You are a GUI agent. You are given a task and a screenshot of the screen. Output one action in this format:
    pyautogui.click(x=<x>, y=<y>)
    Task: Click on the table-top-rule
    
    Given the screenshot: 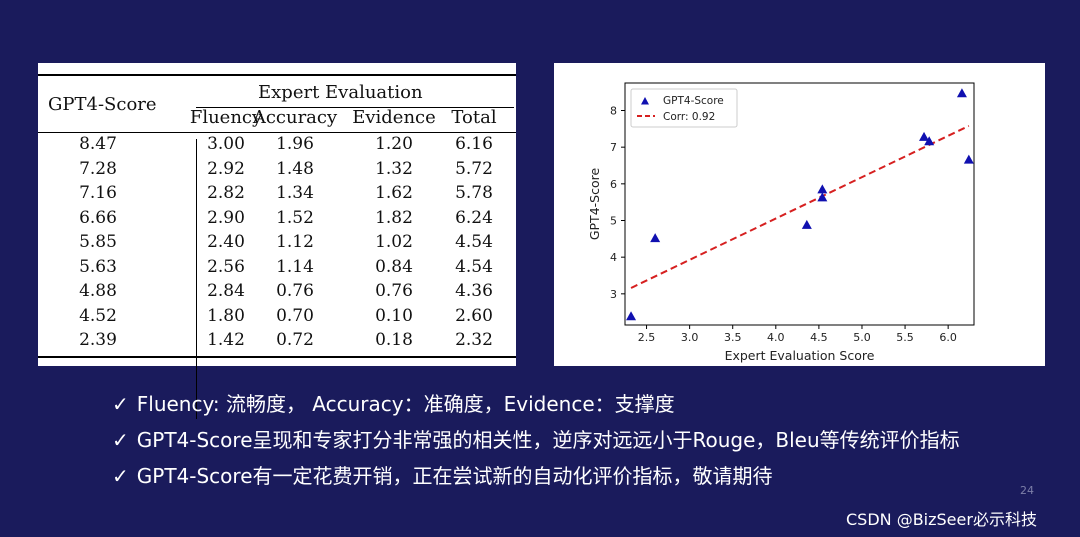 What is the action you would take?
    pyautogui.click(x=277, y=75)
    